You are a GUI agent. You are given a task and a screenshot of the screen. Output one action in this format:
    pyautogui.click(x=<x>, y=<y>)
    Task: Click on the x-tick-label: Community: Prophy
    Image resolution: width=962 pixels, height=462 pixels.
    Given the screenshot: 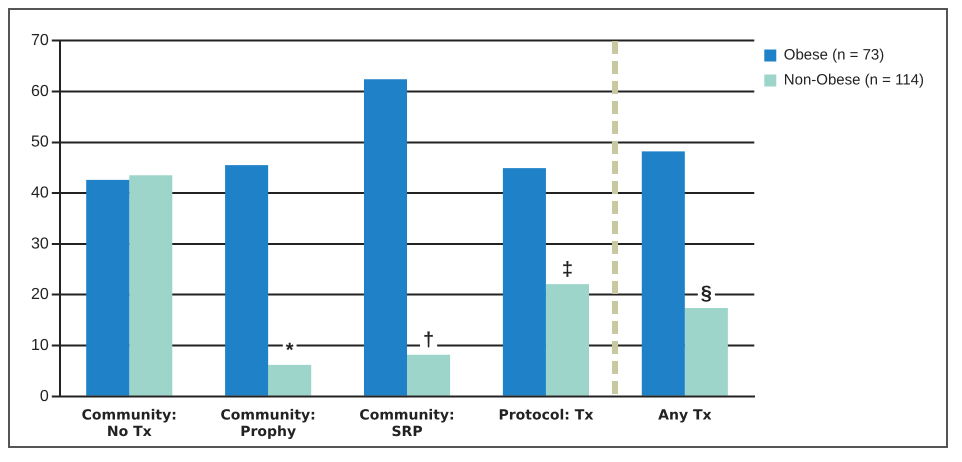 What is the action you would take?
    pyautogui.click(x=268, y=423)
    